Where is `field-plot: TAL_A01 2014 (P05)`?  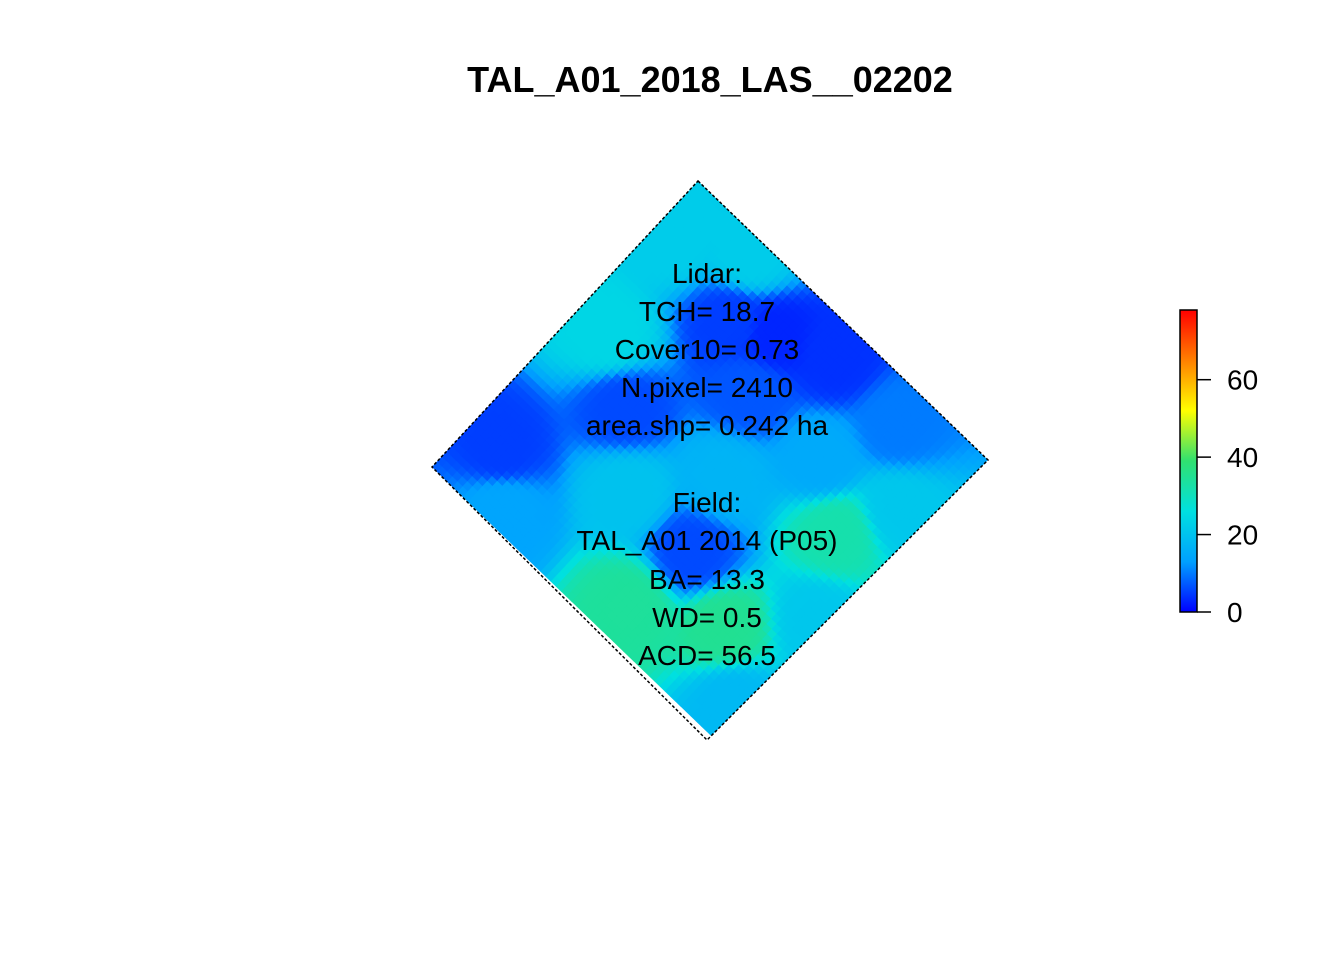 field-plot: TAL_A01 2014 (P05) is located at coordinates (707, 540).